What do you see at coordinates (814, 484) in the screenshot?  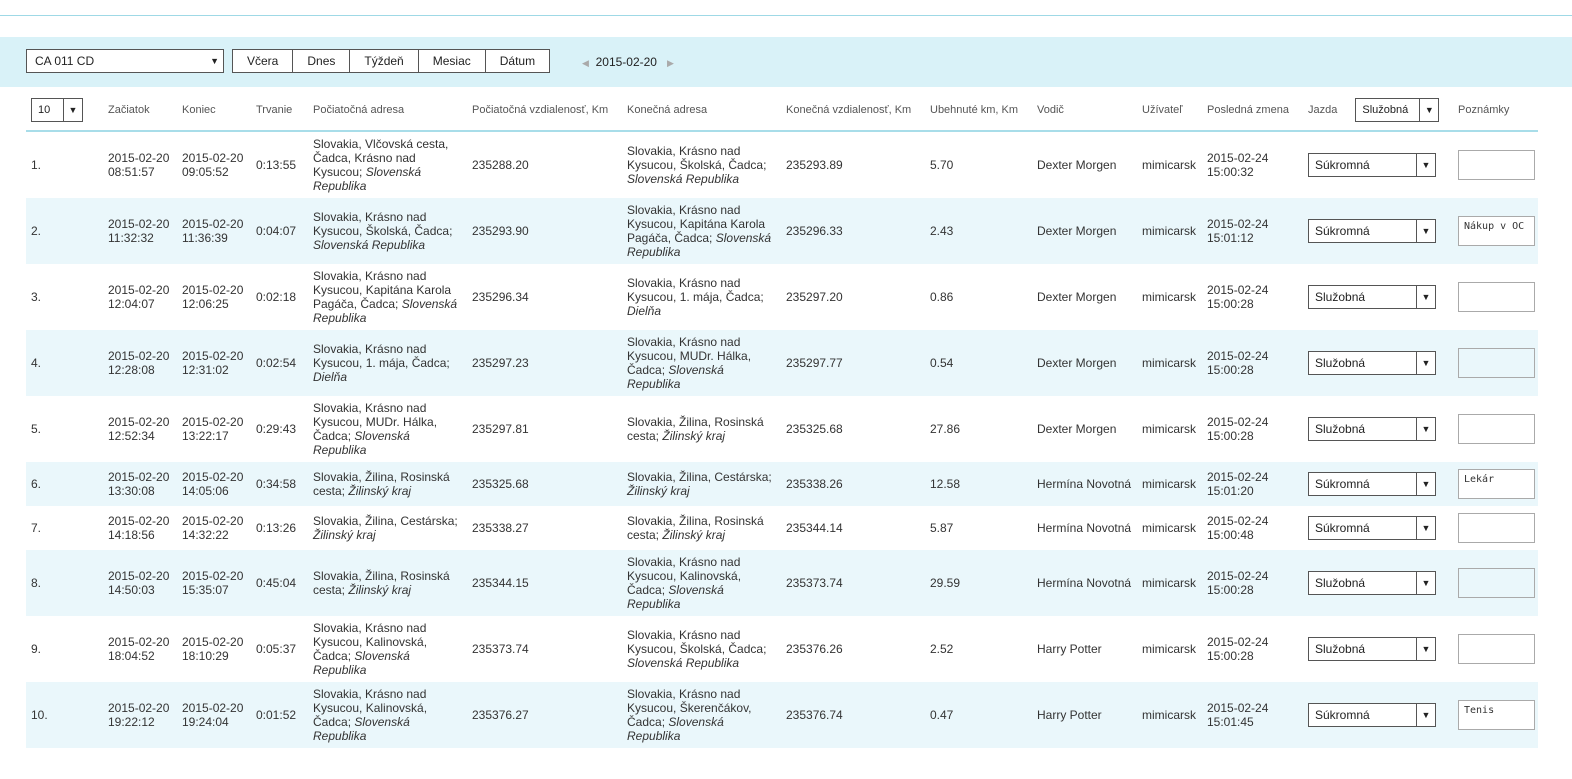 I see `end-km: 235338.26` at bounding box center [814, 484].